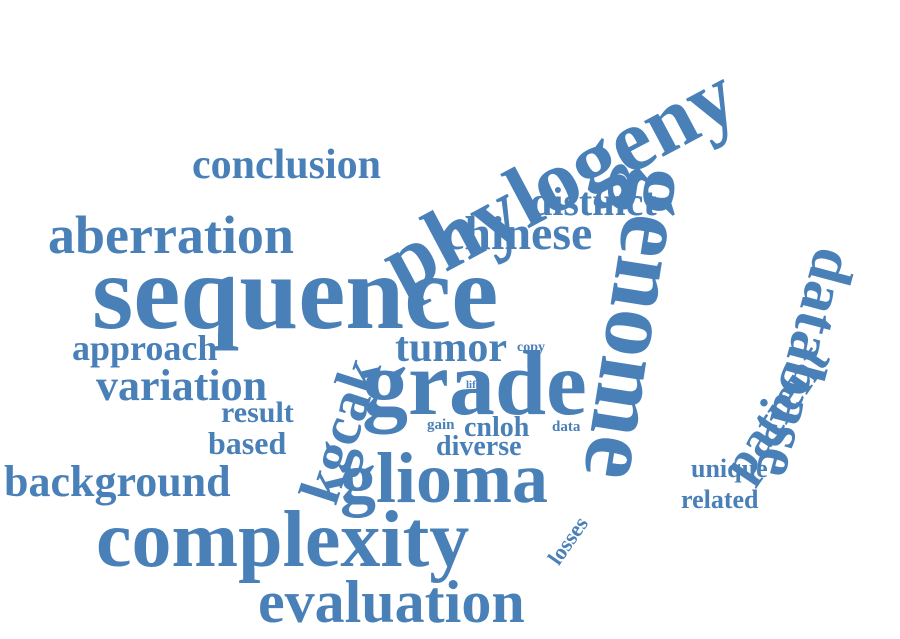 The width and height of the screenshot is (900, 639). I want to click on word-approach: approach, so click(145, 348).